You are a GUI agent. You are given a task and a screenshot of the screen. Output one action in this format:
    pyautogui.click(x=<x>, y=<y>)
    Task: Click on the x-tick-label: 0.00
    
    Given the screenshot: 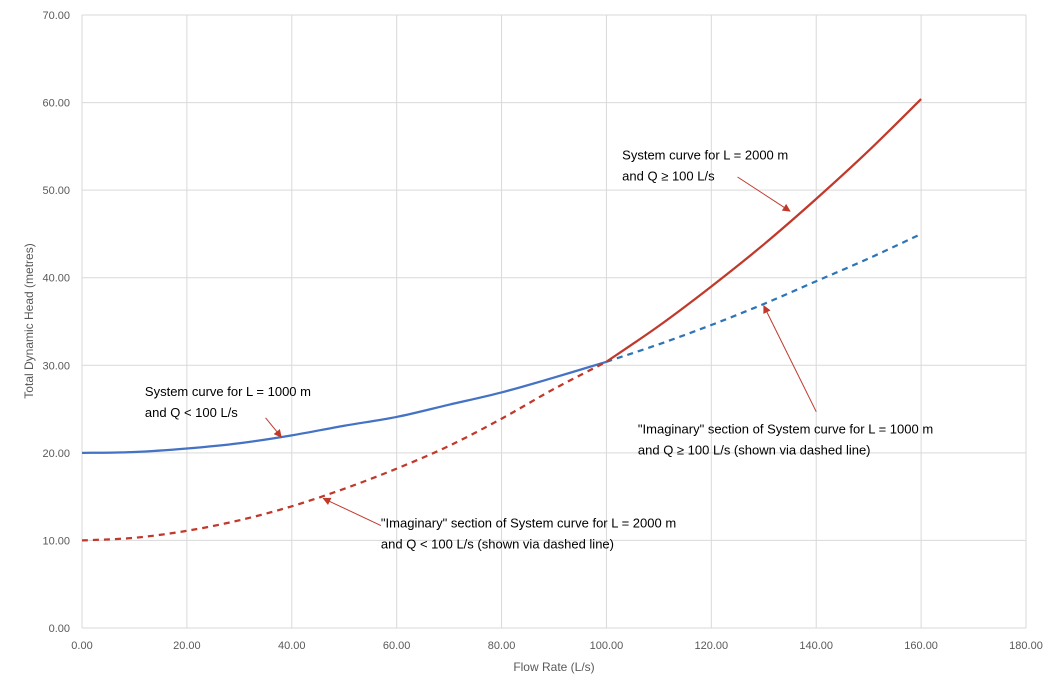 What is the action you would take?
    pyautogui.click(x=81, y=646)
    